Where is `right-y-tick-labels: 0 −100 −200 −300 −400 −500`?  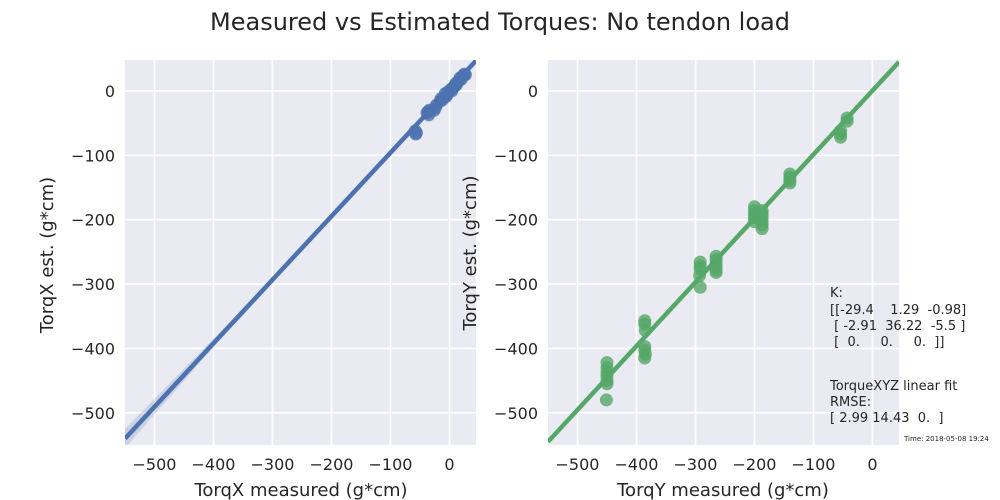 right-y-tick-labels: 0 −100 −200 −300 −400 −500 is located at coordinates (516, 252).